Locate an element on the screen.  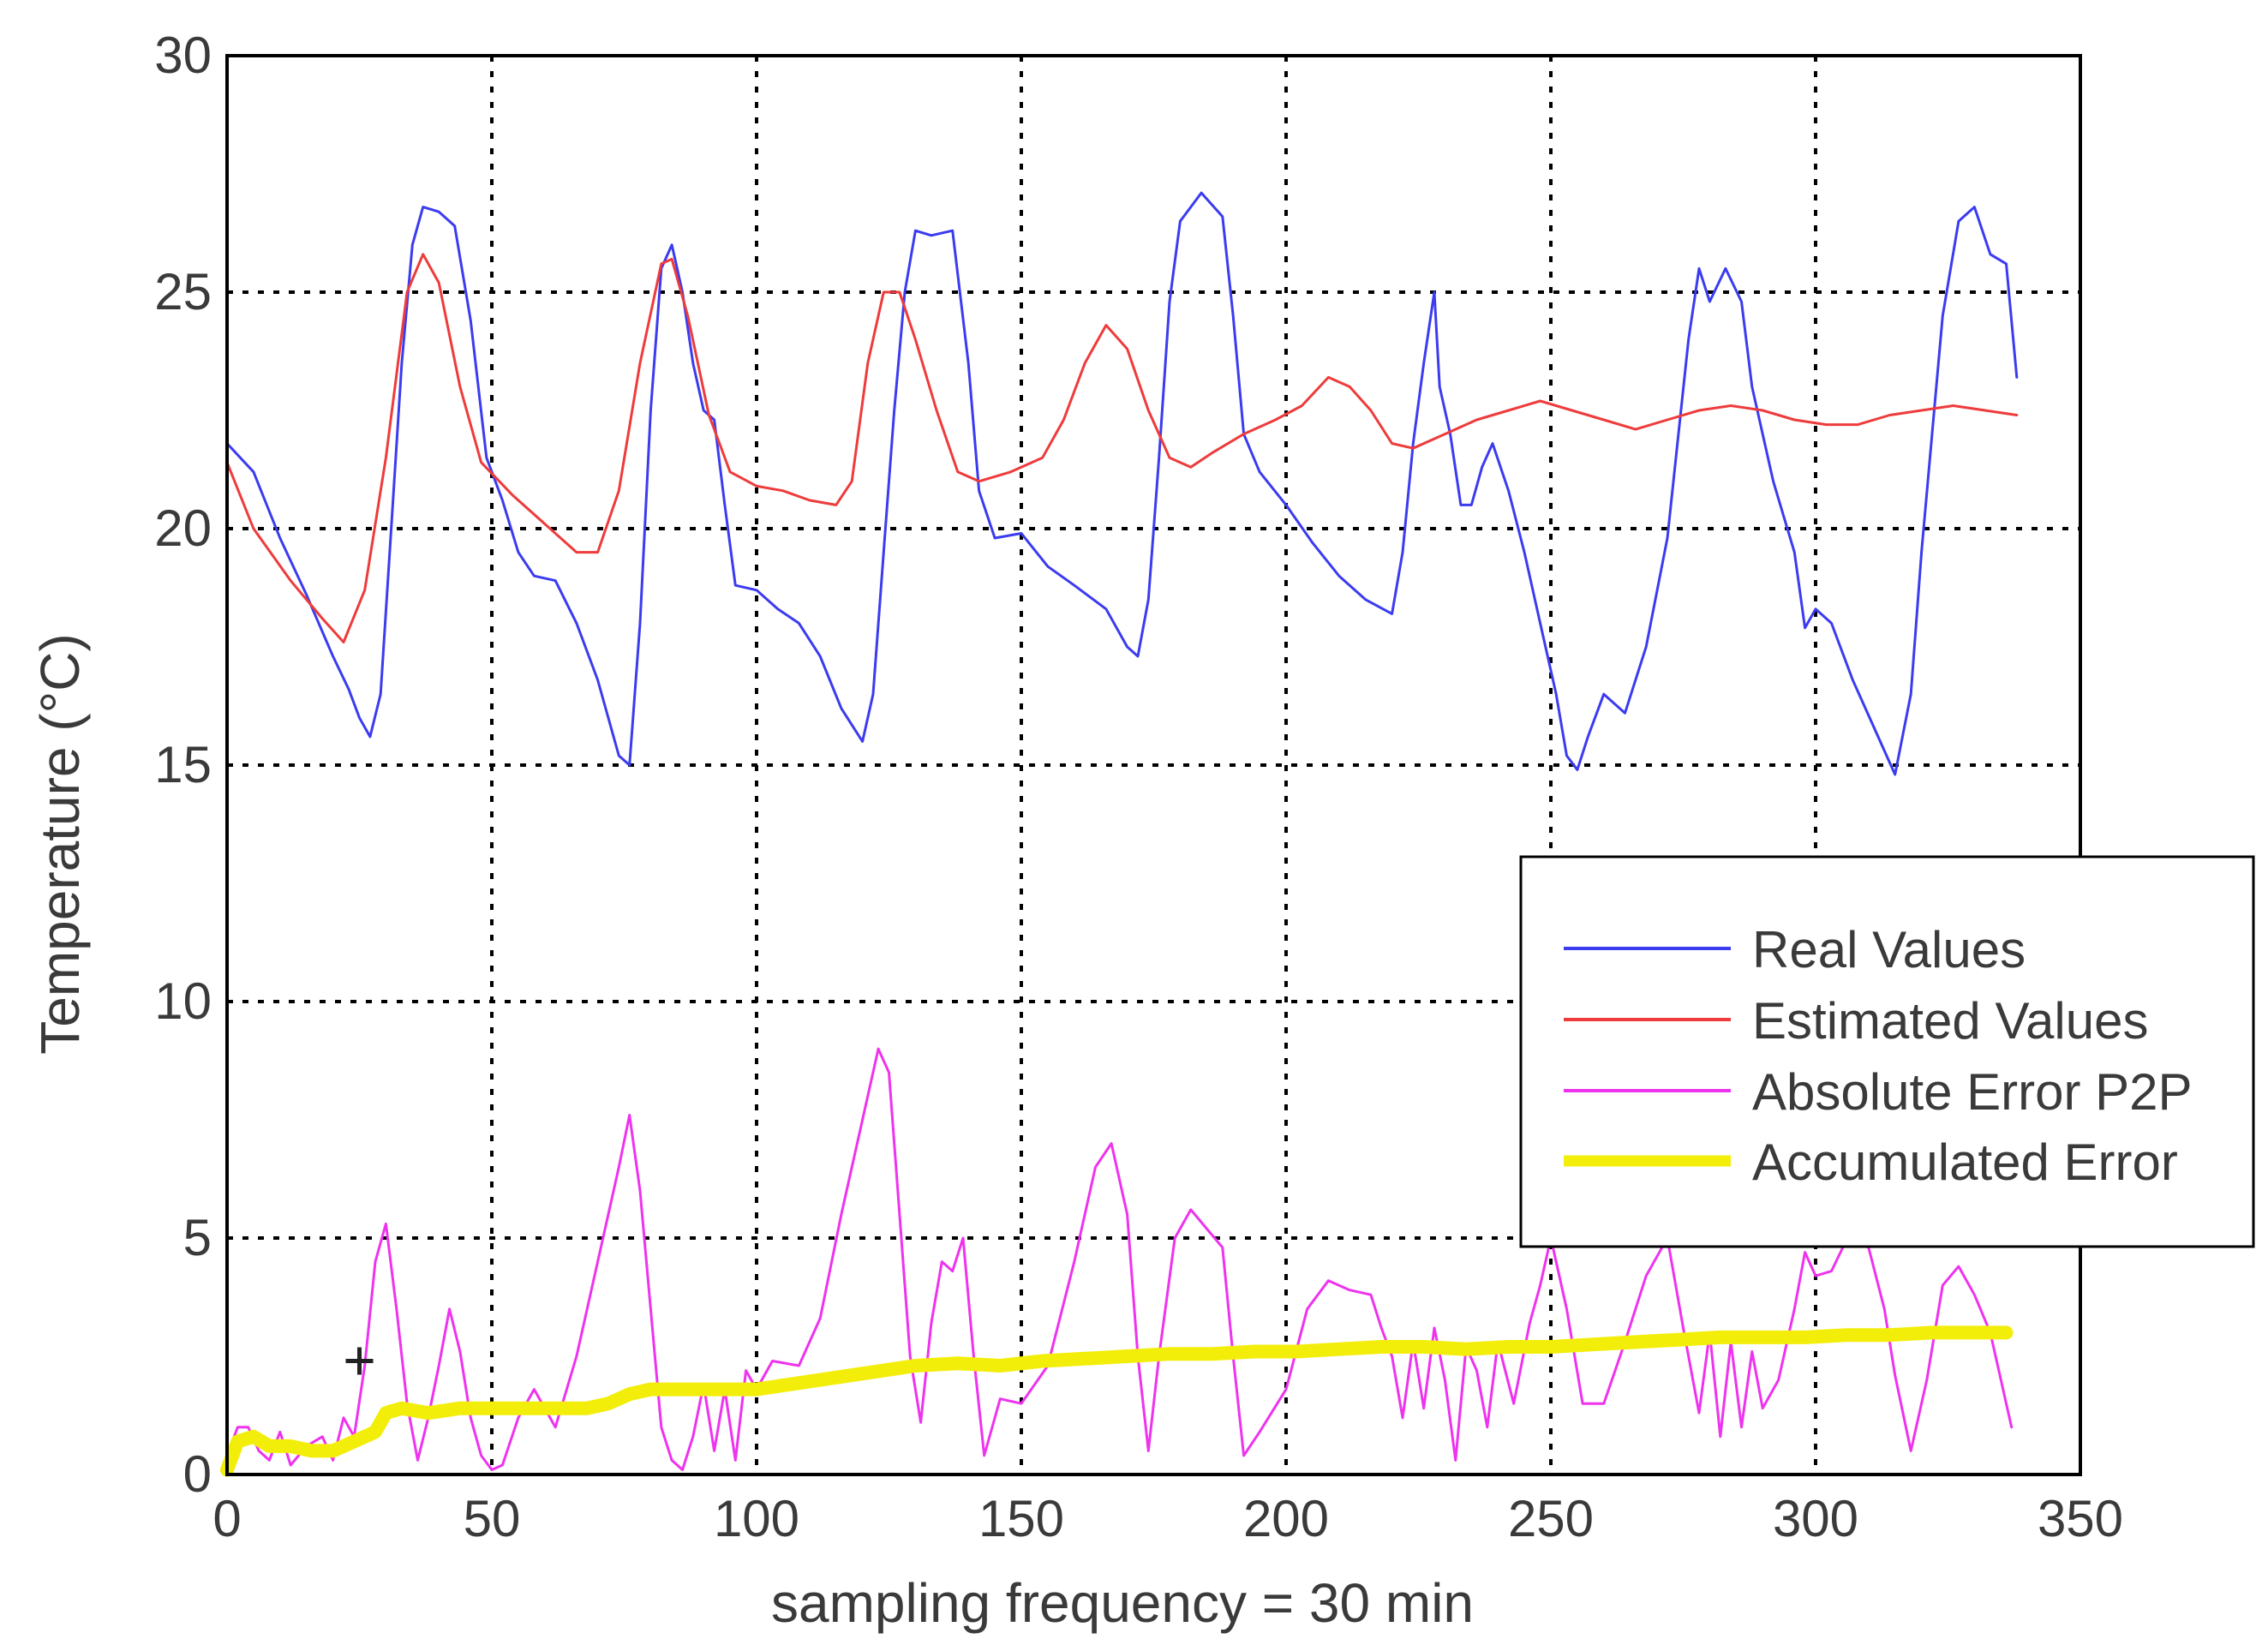
y-tick-label-20: 20 is located at coordinates (183, 528).